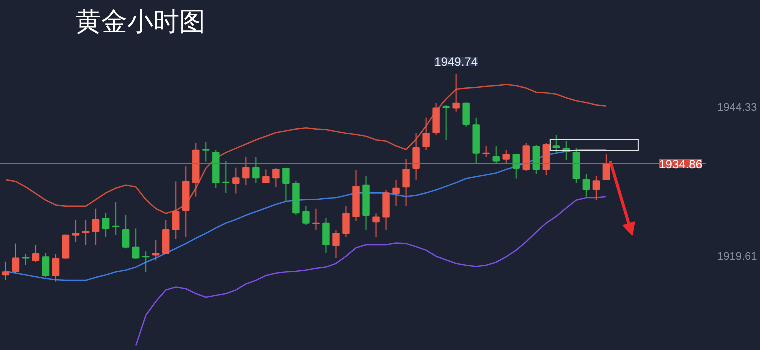 Image resolution: width=760 pixels, height=350 pixels. I want to click on y-tick-label: 1944.33, so click(738, 108).